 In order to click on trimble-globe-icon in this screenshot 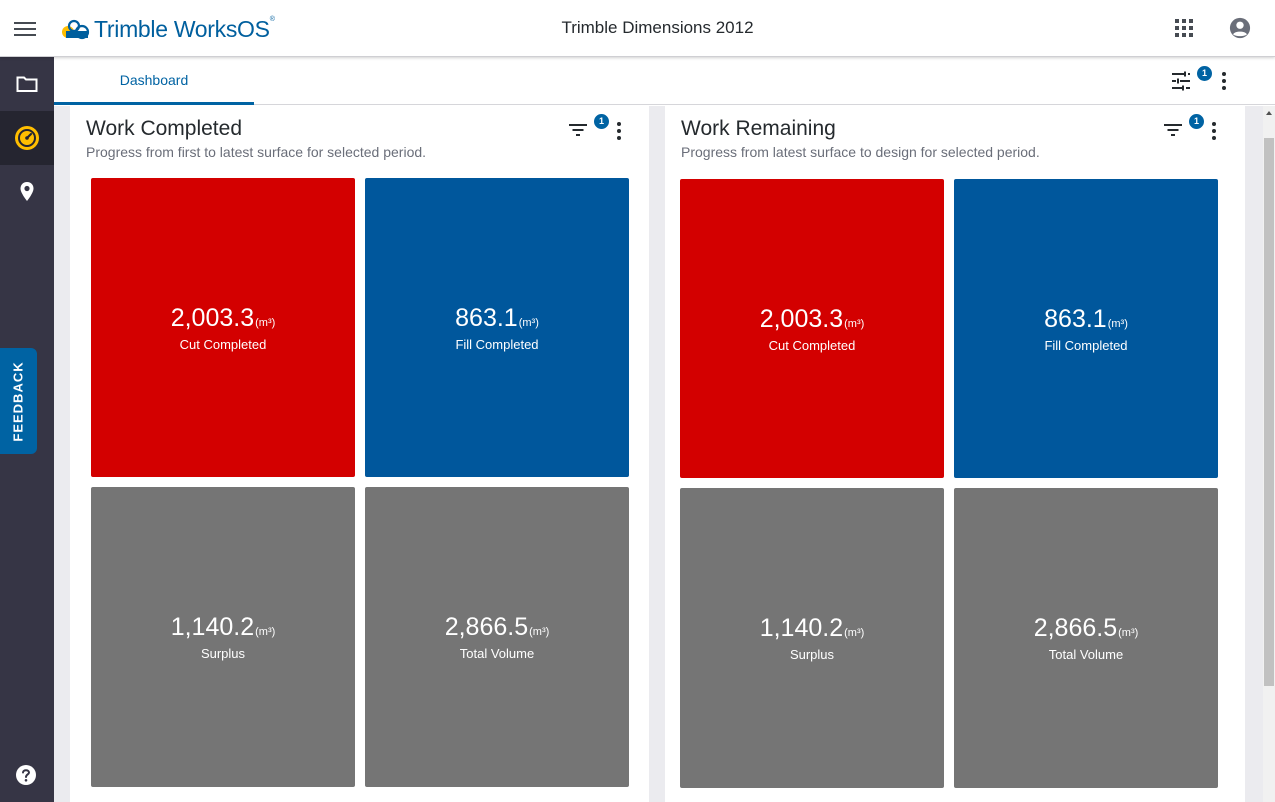, I will do `click(76, 29)`.